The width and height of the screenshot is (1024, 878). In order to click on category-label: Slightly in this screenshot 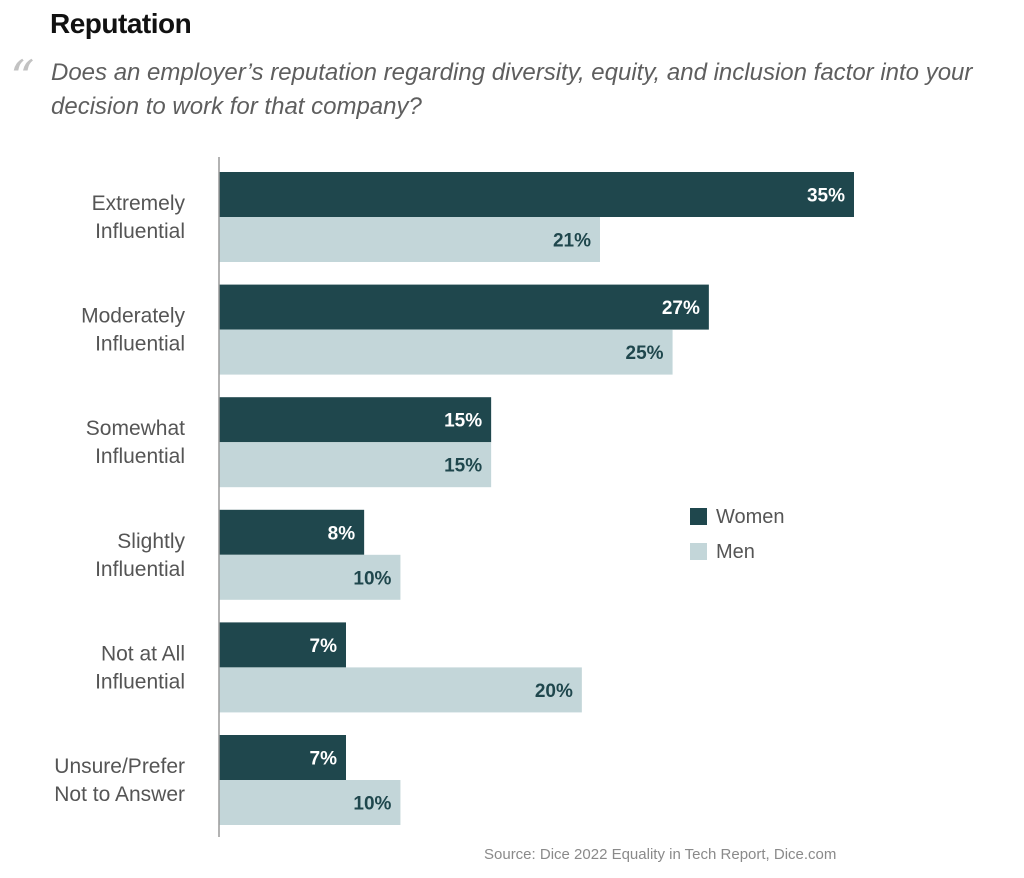, I will do `click(151, 541)`.